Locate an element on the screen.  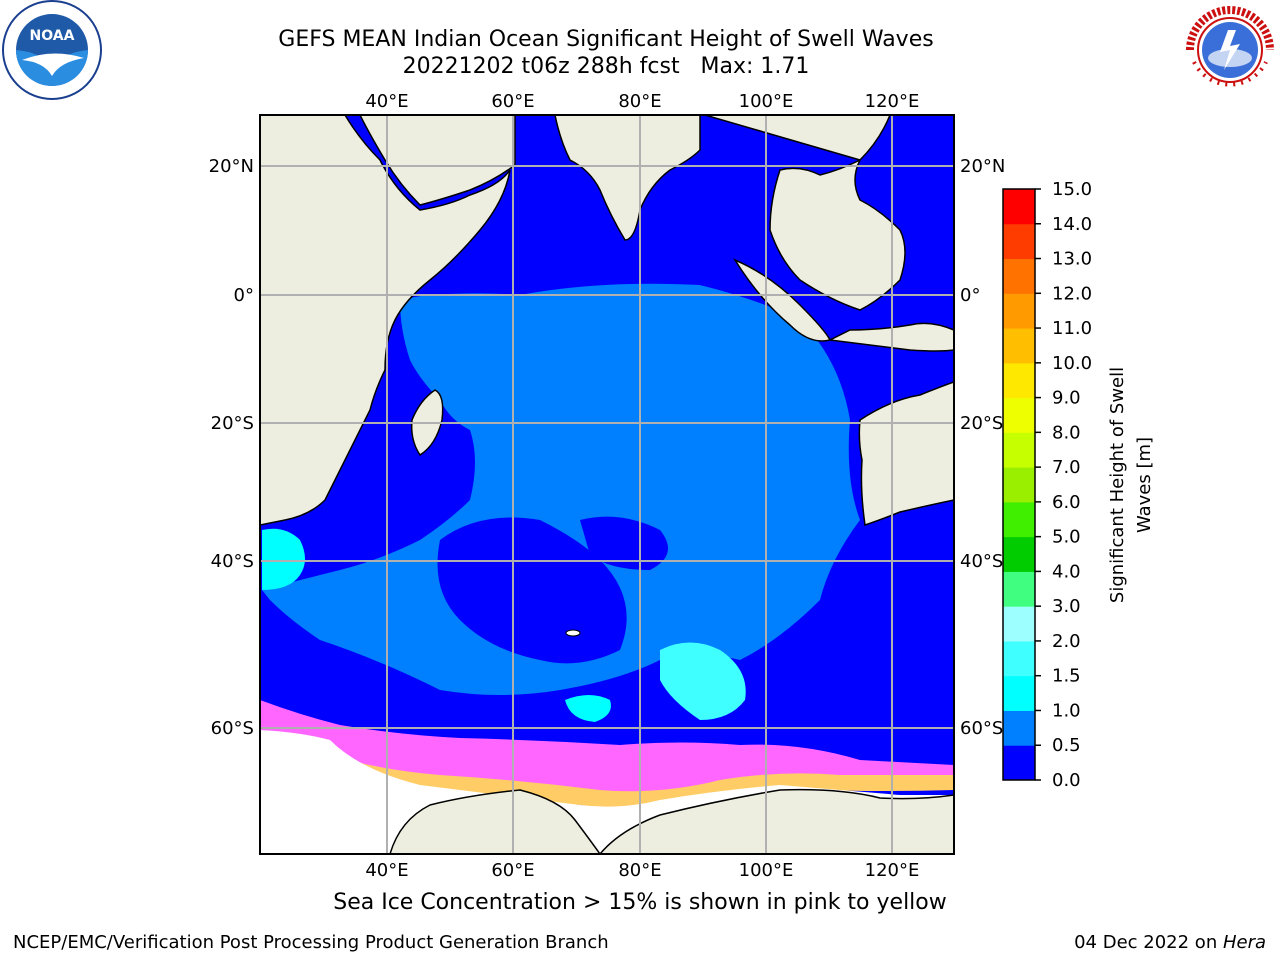
right-latitude-labels: 20°N 0° 20°S 40°S 60°S is located at coordinates (982, 447).